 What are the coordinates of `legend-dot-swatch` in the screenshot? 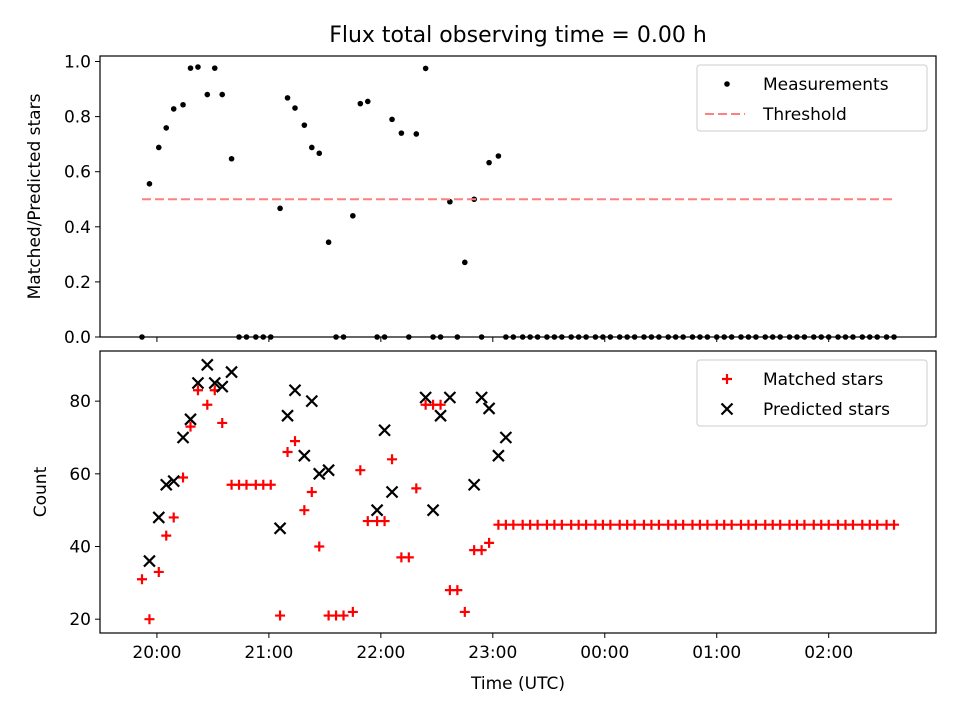 It's located at (727, 84).